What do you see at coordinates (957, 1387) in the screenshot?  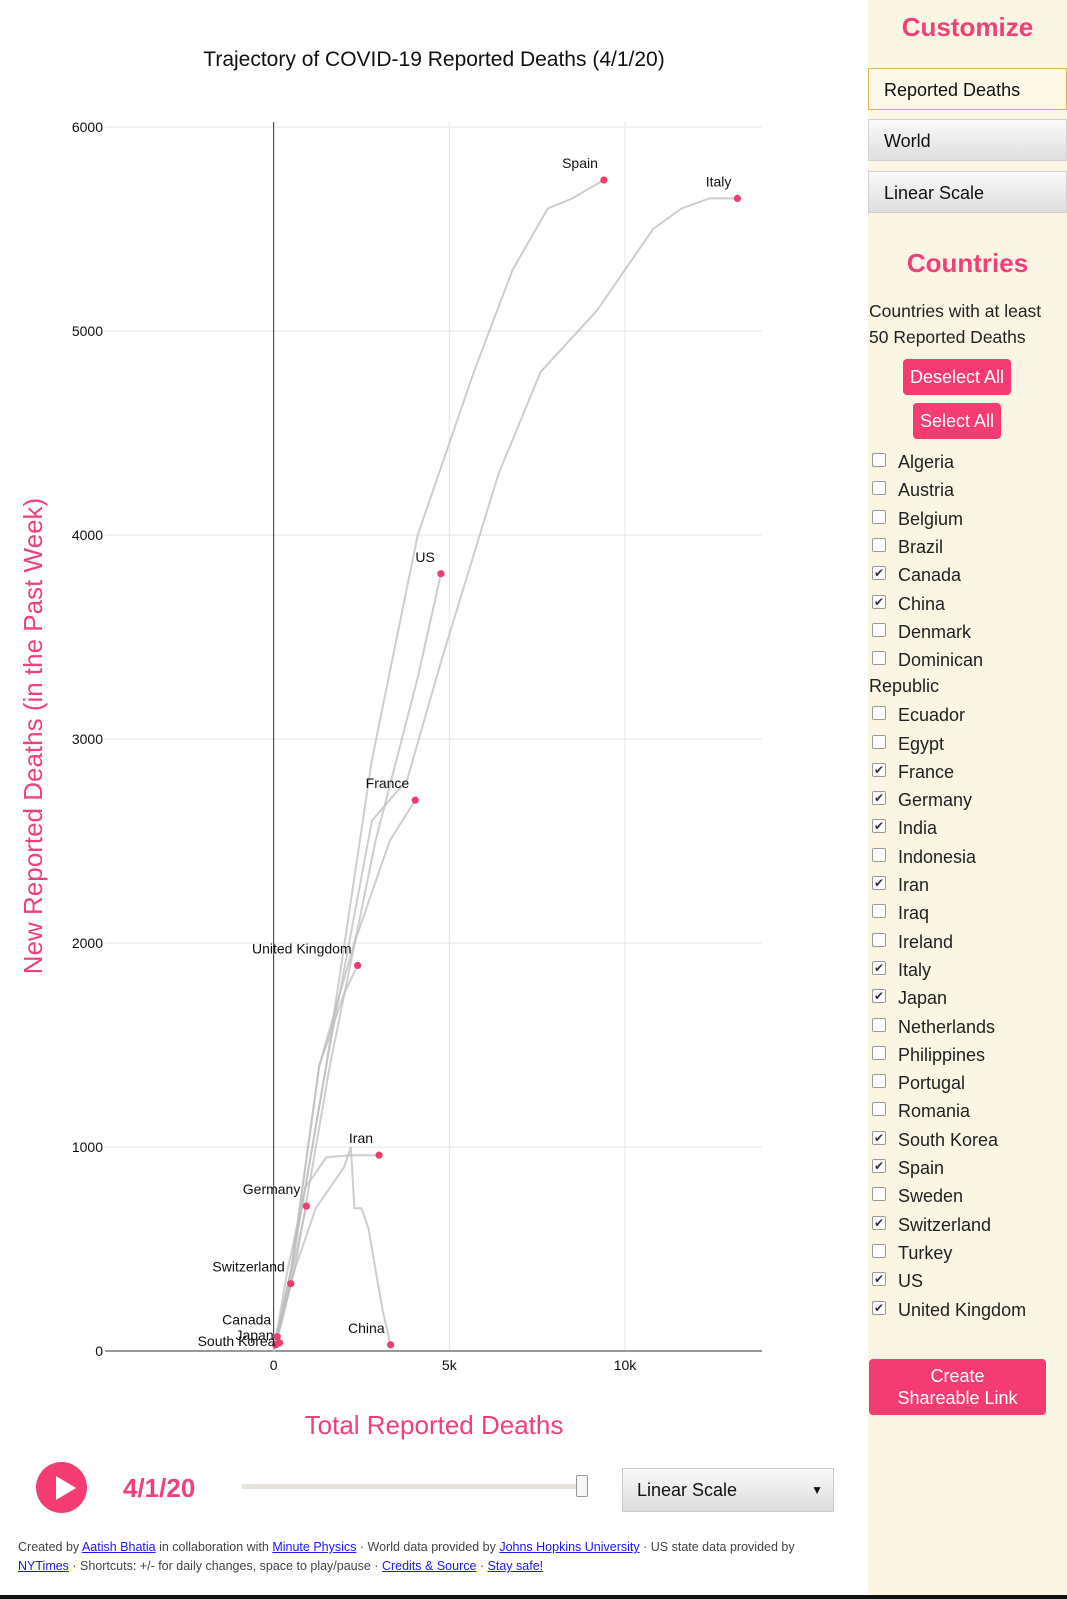 I see `create-shareable-link-button: Create Shareable Link` at bounding box center [957, 1387].